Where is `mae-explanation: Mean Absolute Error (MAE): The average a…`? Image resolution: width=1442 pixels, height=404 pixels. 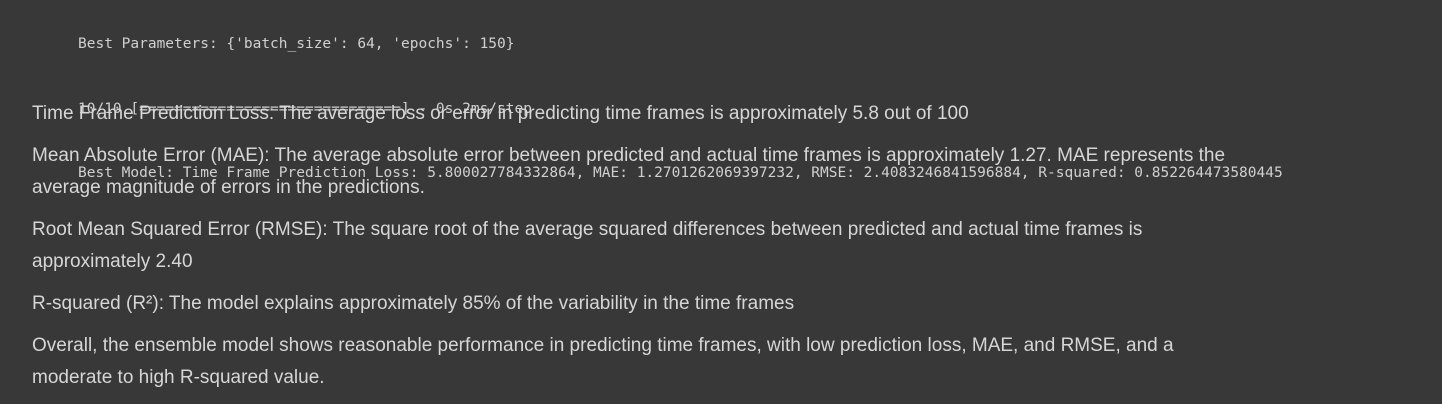 mae-explanation: Mean Absolute Error (MAE): The average a… is located at coordinates (629, 171).